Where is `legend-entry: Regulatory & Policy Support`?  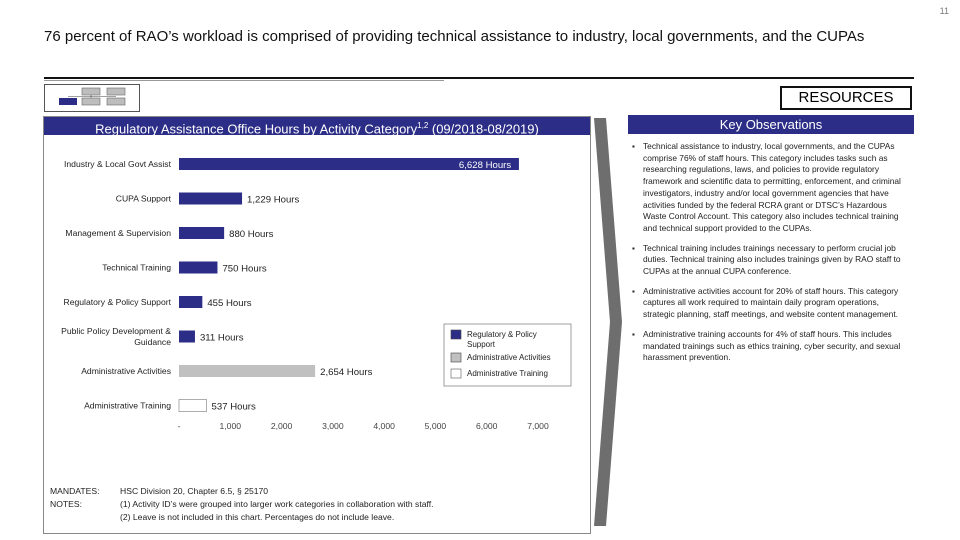
legend-entry: Regulatory & Policy Support is located at coordinates (502, 339).